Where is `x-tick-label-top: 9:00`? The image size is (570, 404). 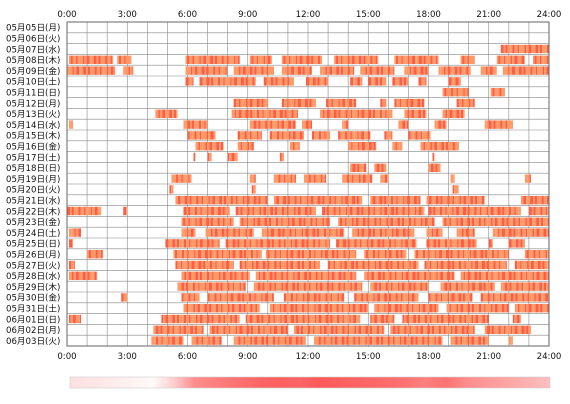 x-tick-label-top: 9:00 is located at coordinates (247, 15).